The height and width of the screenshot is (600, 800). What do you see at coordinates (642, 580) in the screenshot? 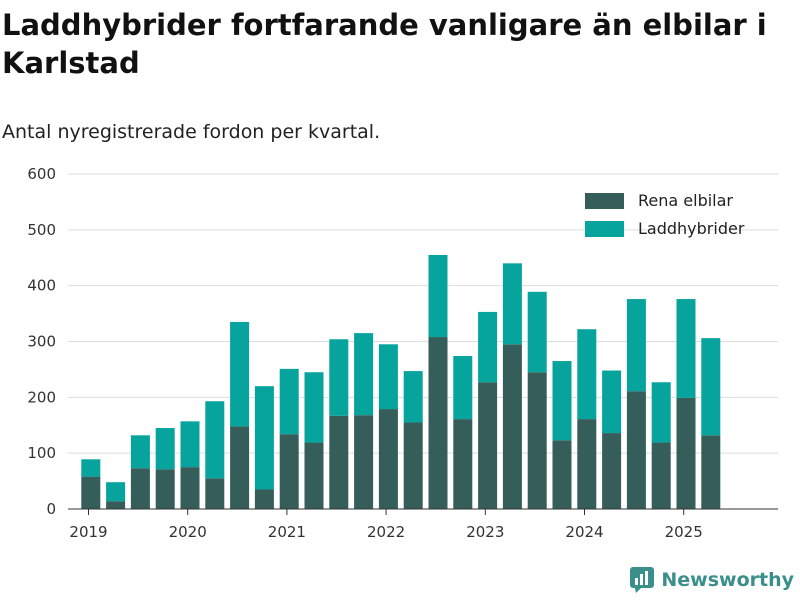
I see `newsworthy-logo-icon` at bounding box center [642, 580].